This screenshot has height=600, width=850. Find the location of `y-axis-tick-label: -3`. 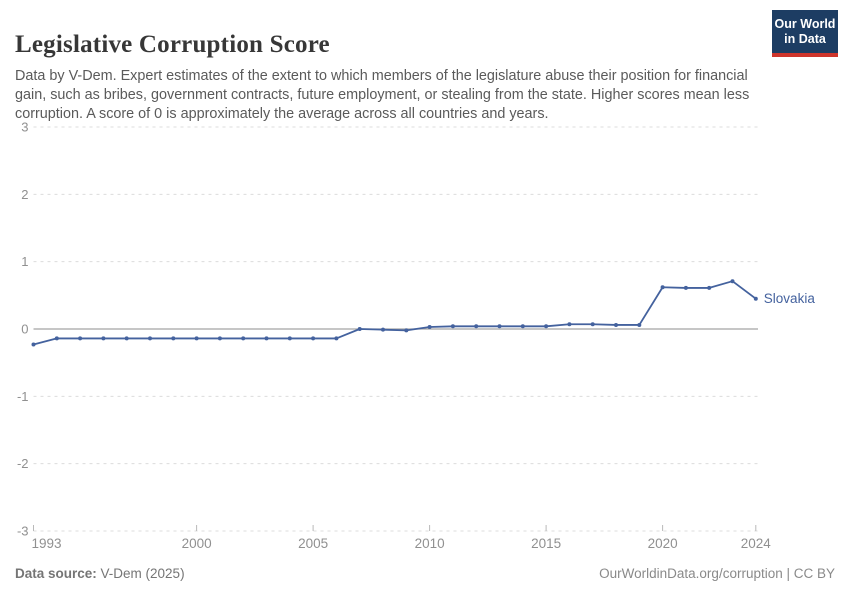

y-axis-tick-label: -3 is located at coordinates (23, 531).